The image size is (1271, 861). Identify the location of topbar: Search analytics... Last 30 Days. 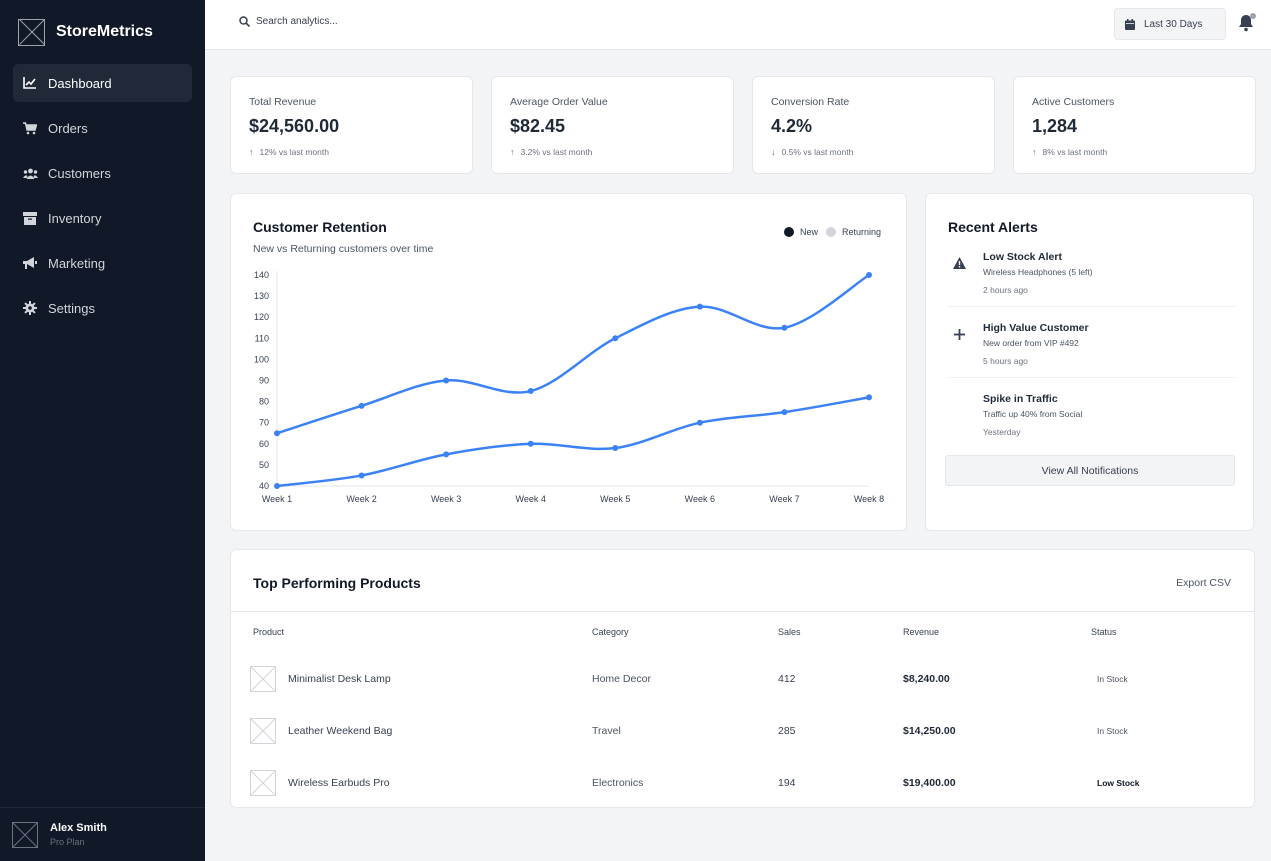
(738, 25).